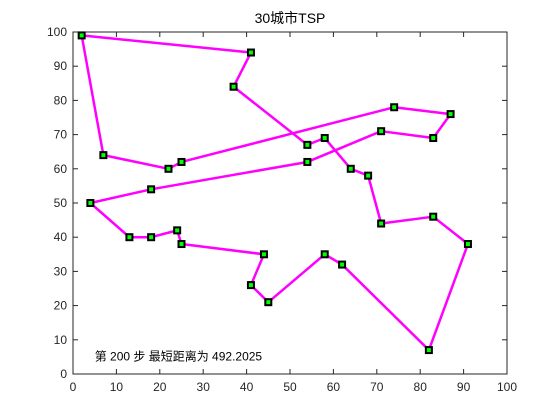 The width and height of the screenshot is (560, 420). I want to click on y-tick-label: 10, so click(61, 340).